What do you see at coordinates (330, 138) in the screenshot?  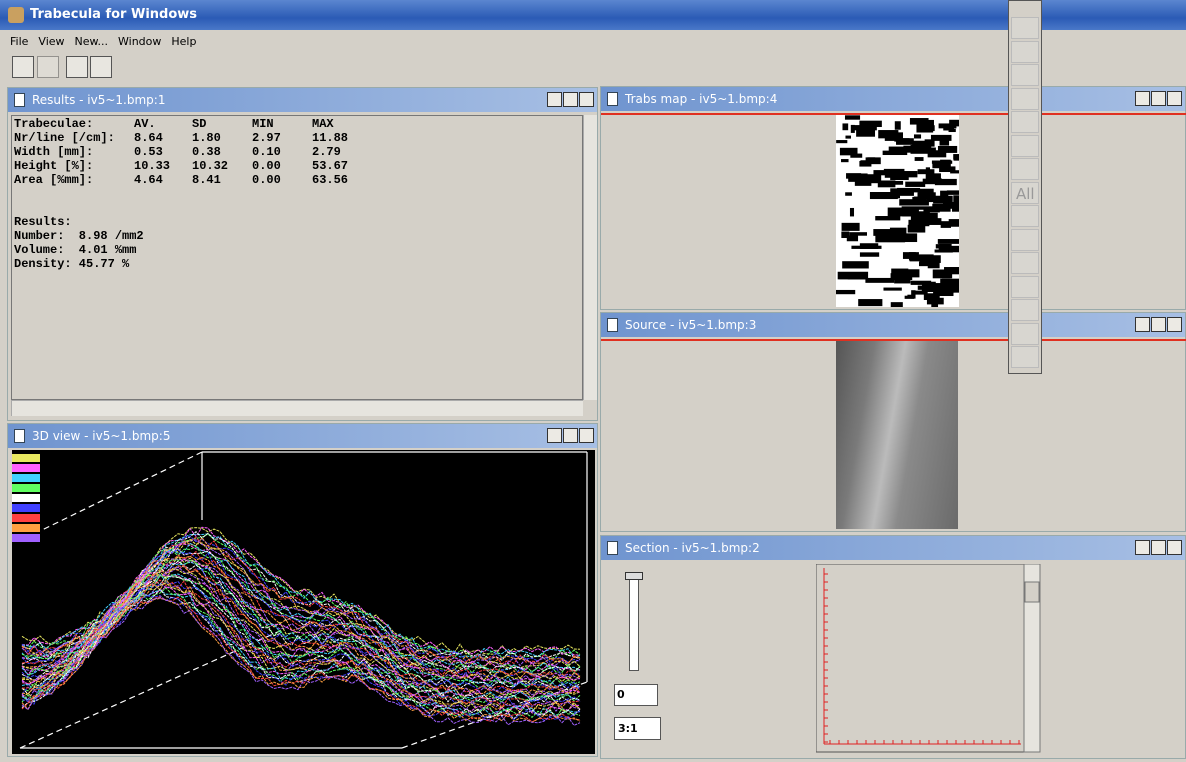 I see `value-cell: 11.88` at bounding box center [330, 138].